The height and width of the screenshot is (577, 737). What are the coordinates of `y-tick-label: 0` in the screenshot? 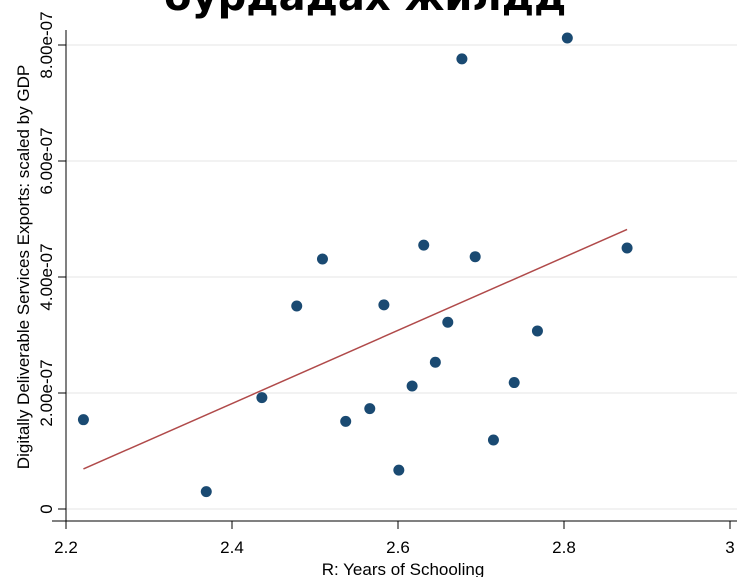 It's located at (46, 508).